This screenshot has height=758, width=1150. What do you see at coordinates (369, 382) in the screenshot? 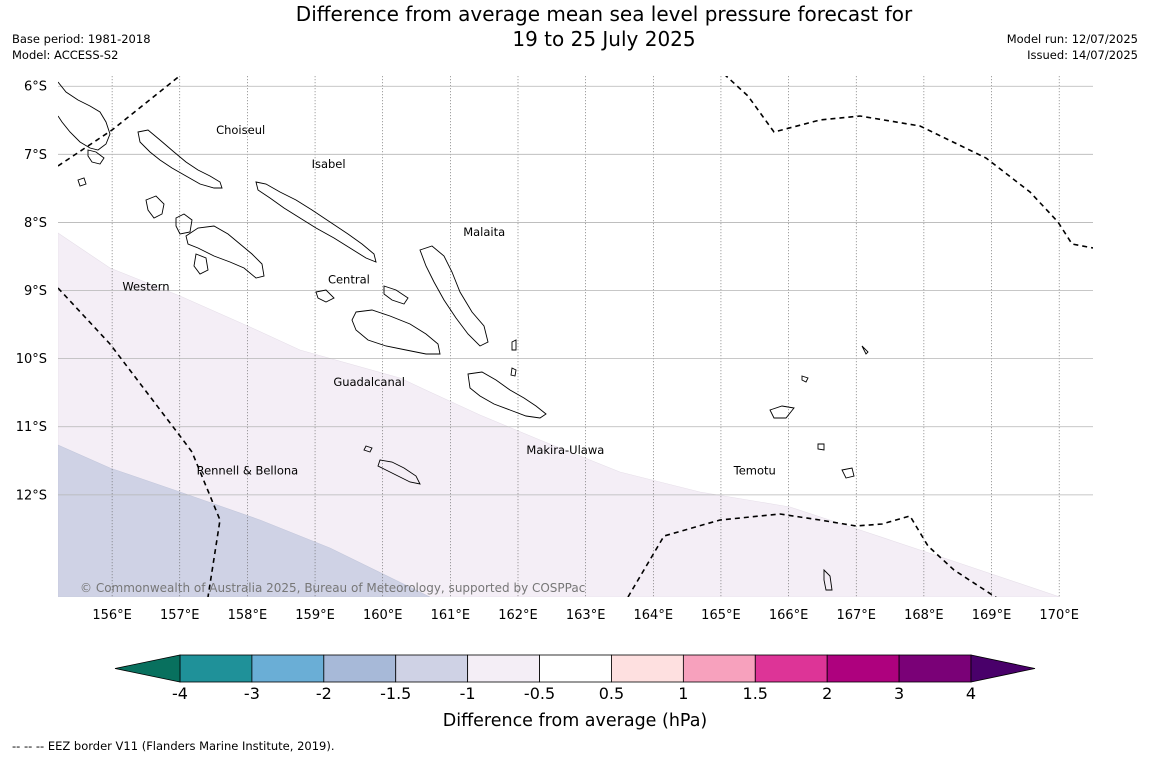
I see `province-label: Guadalcanal` at bounding box center [369, 382].